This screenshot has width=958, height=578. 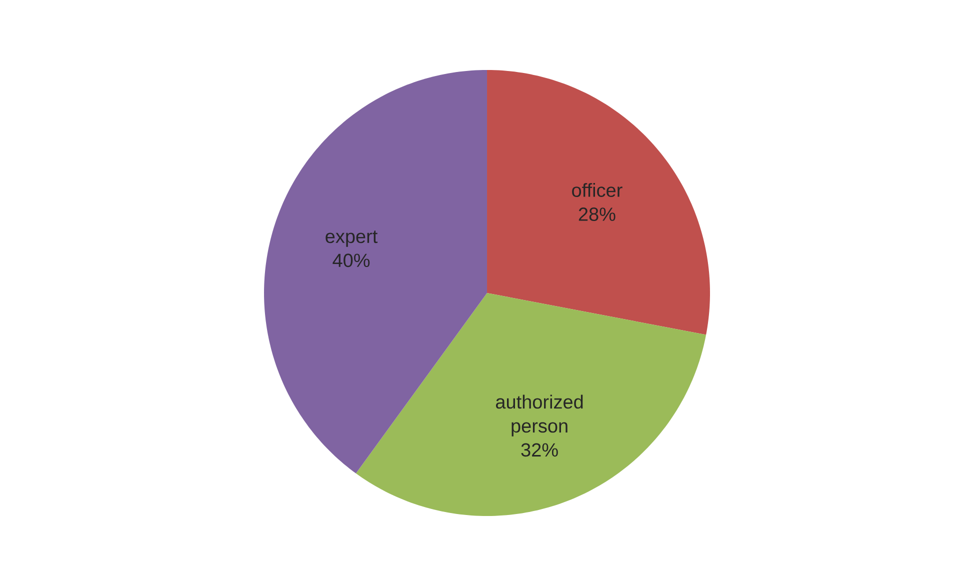 I want to click on slice-label: authorized person, so click(x=539, y=415).